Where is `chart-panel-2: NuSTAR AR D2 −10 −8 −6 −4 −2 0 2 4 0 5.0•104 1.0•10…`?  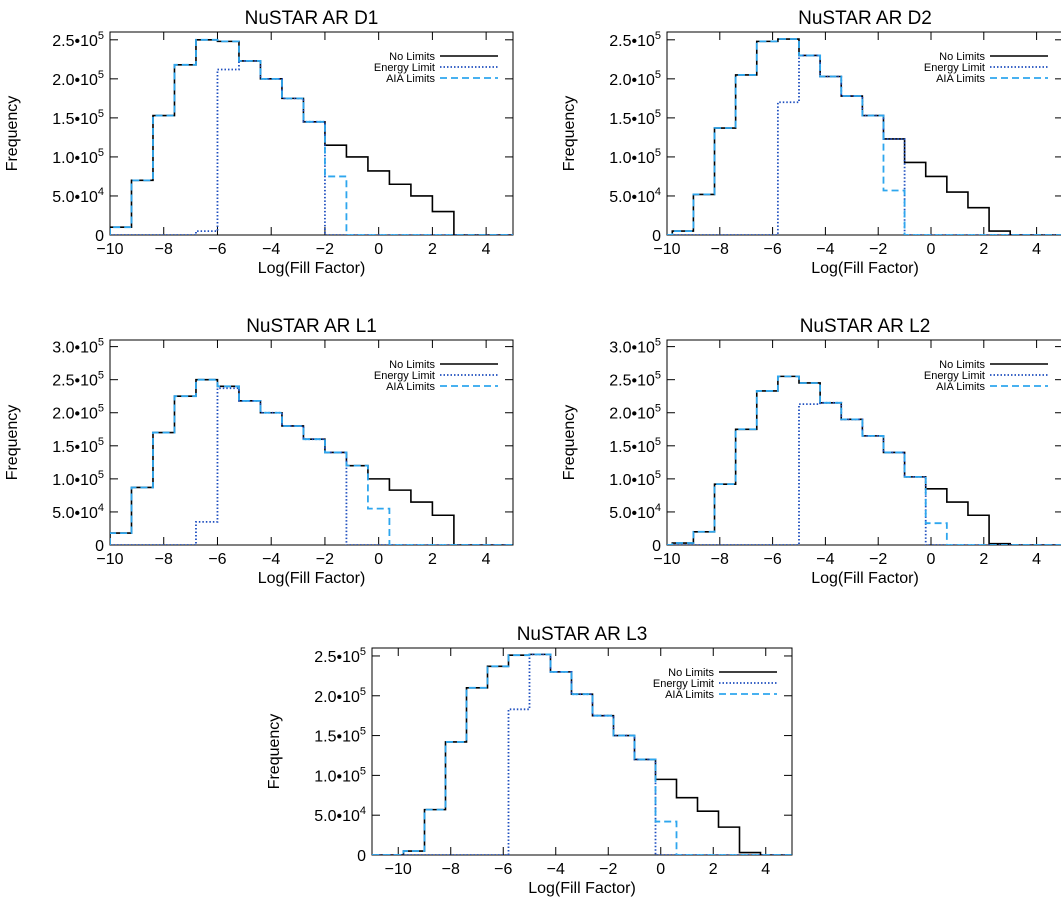
chart-panel-2: NuSTAR AR D2 −10 −8 −6 −4 −2 0 2 4 0 5.0•104 1.0•10… is located at coordinates (811, 142).